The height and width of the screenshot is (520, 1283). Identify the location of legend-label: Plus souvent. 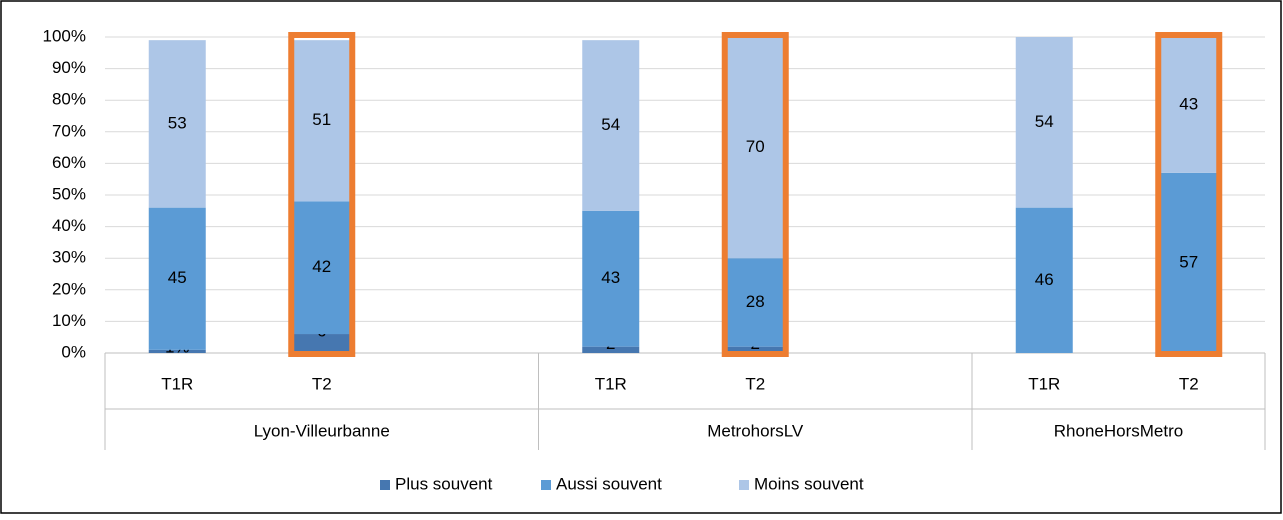
(444, 483).